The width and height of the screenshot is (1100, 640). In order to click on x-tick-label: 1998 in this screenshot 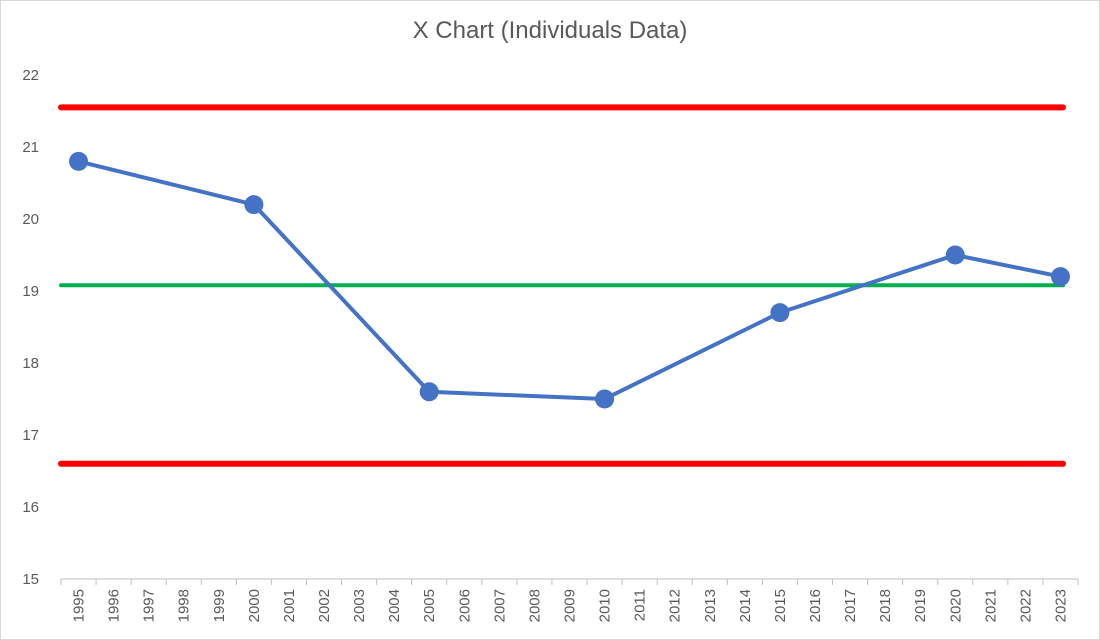, I will do `click(184, 605)`.